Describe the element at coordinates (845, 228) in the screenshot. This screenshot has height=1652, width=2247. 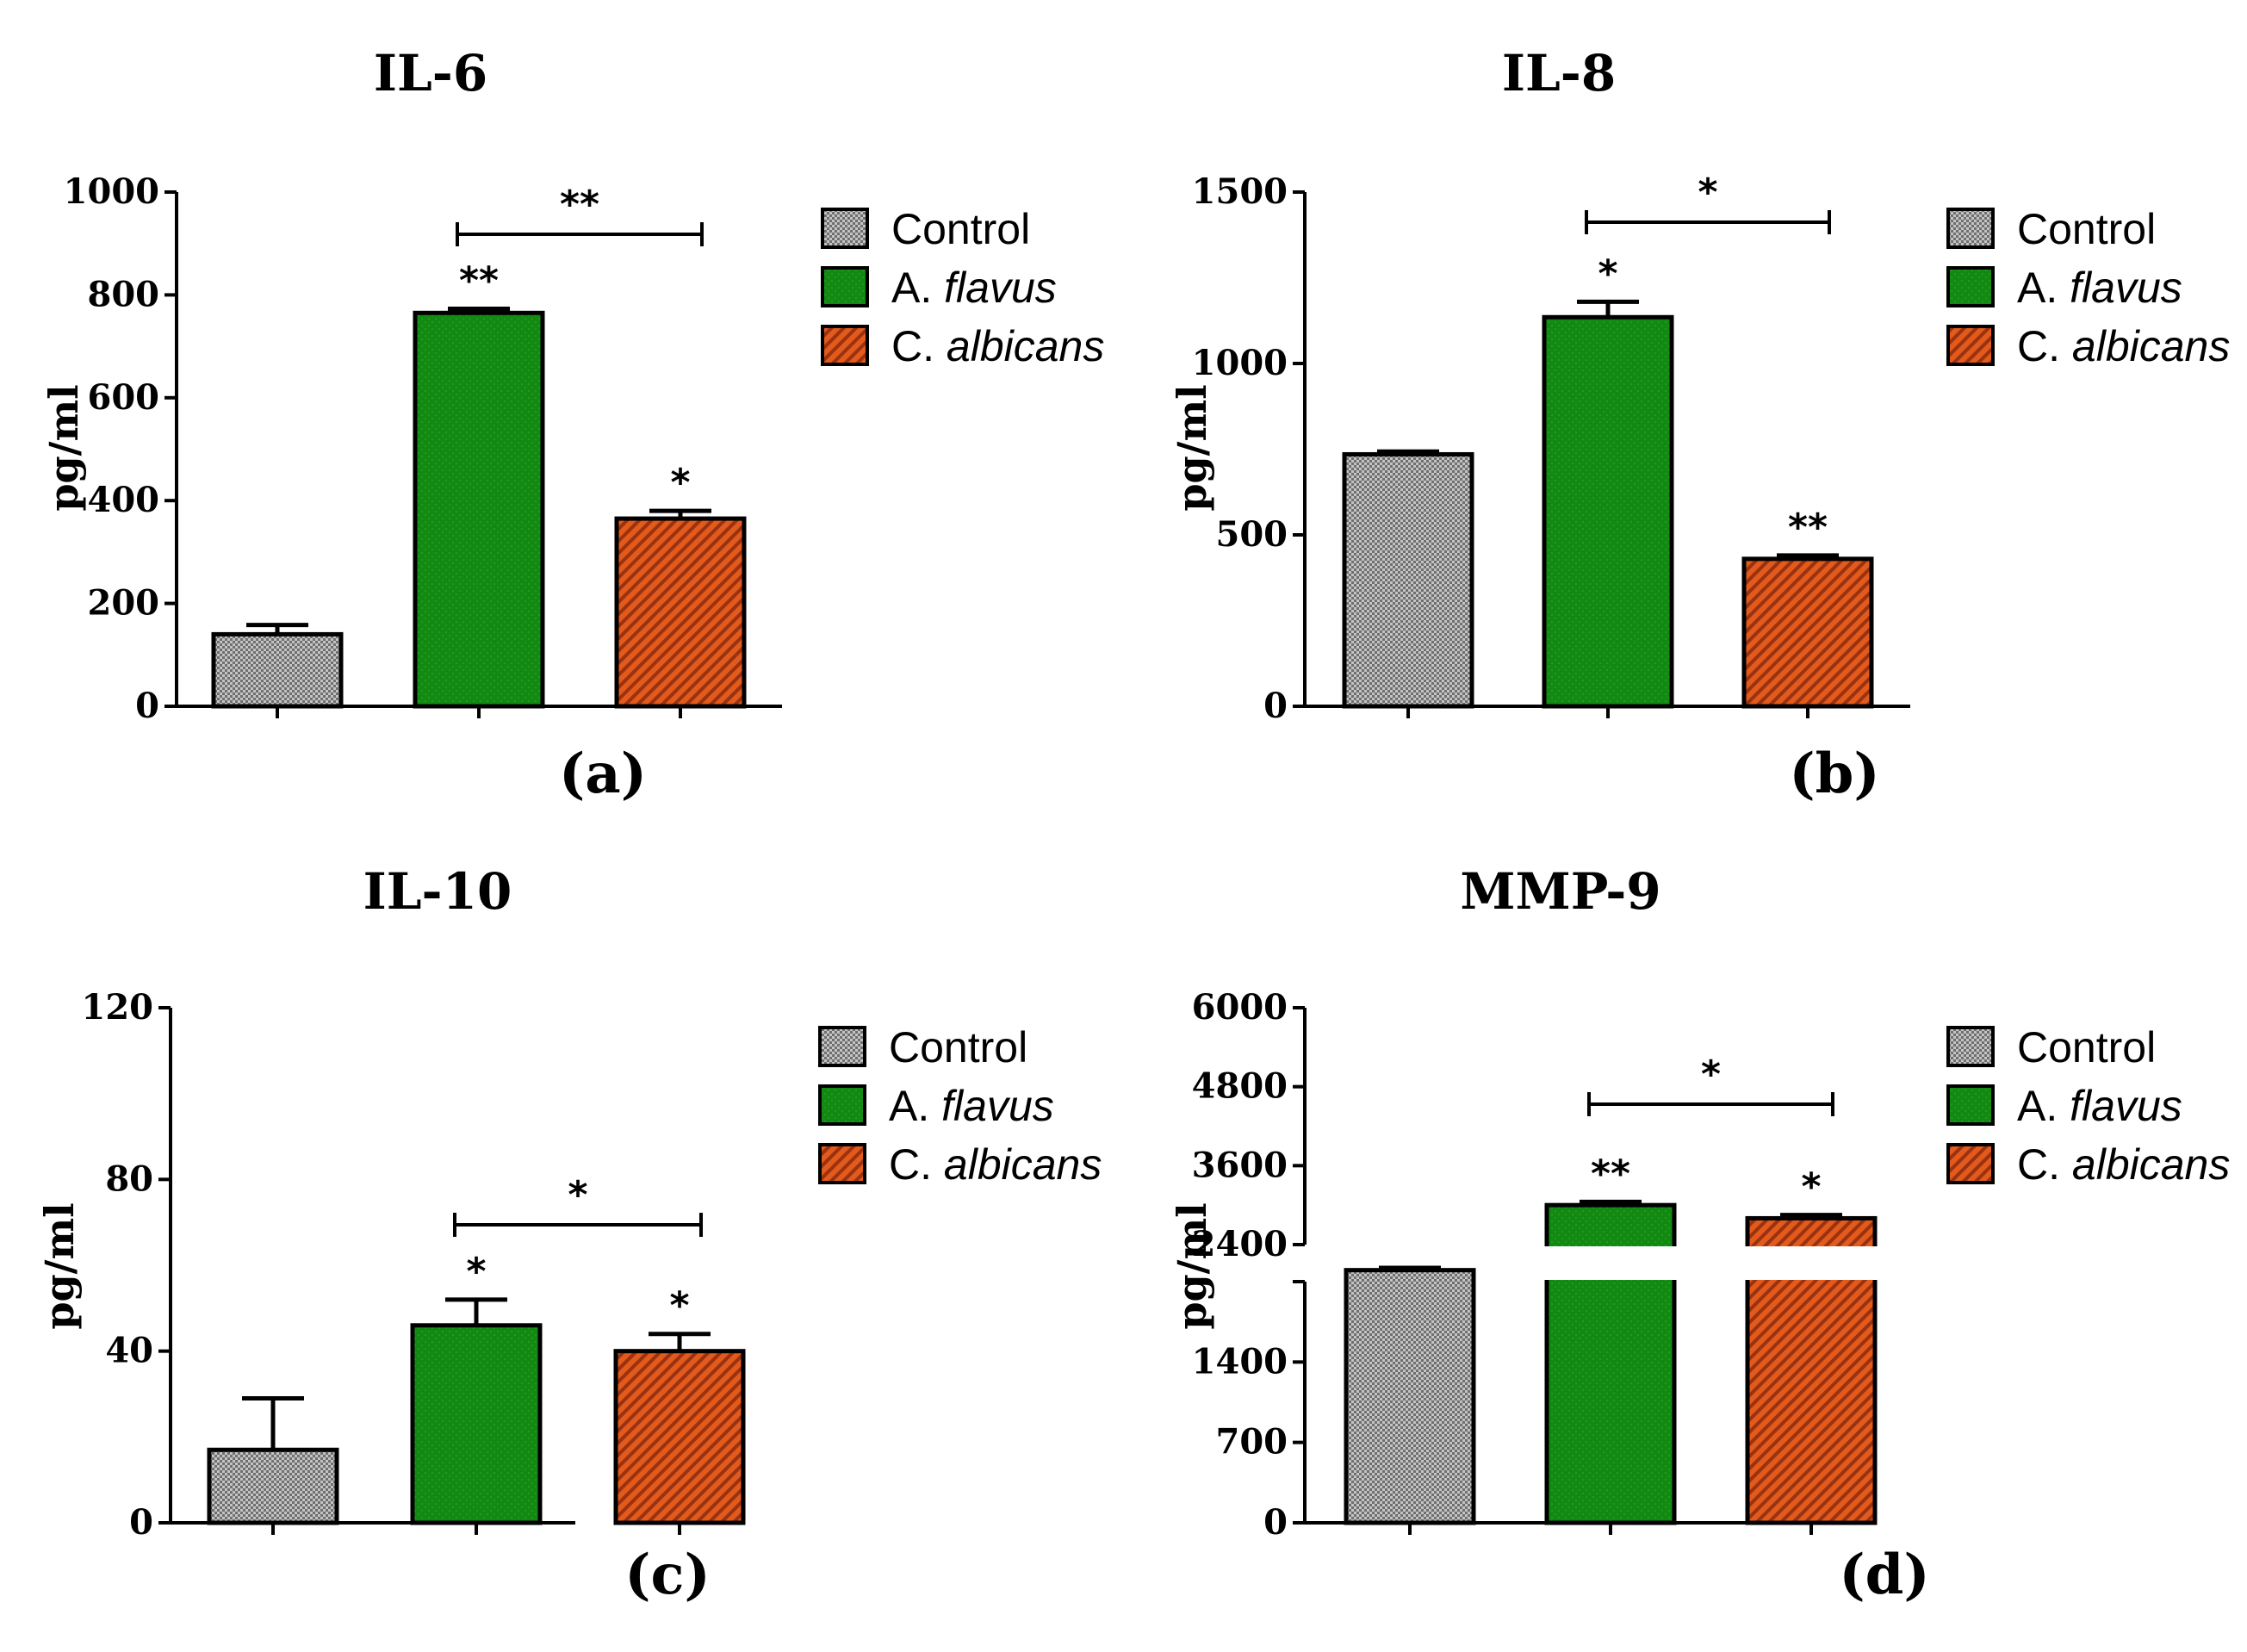
I see `panel-a-legend-swatch-control` at that location.